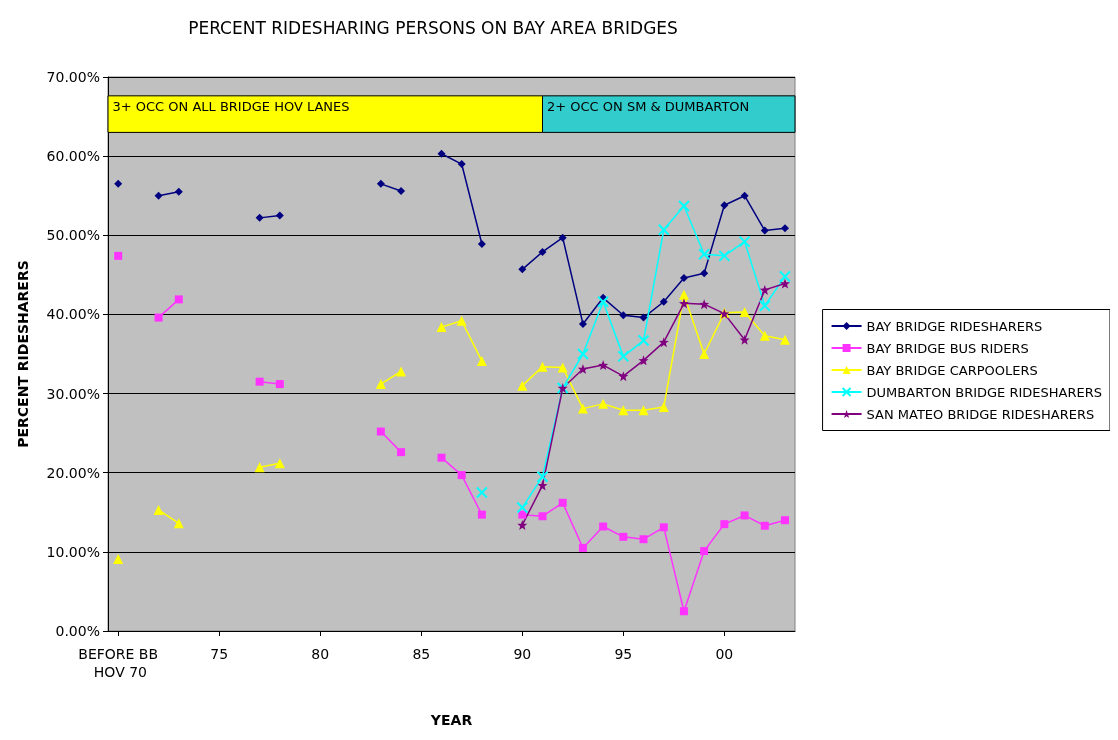 The width and height of the screenshot is (1118, 740). What do you see at coordinates (73, 156) in the screenshot?
I see `y-tick-label: 60.00%` at bounding box center [73, 156].